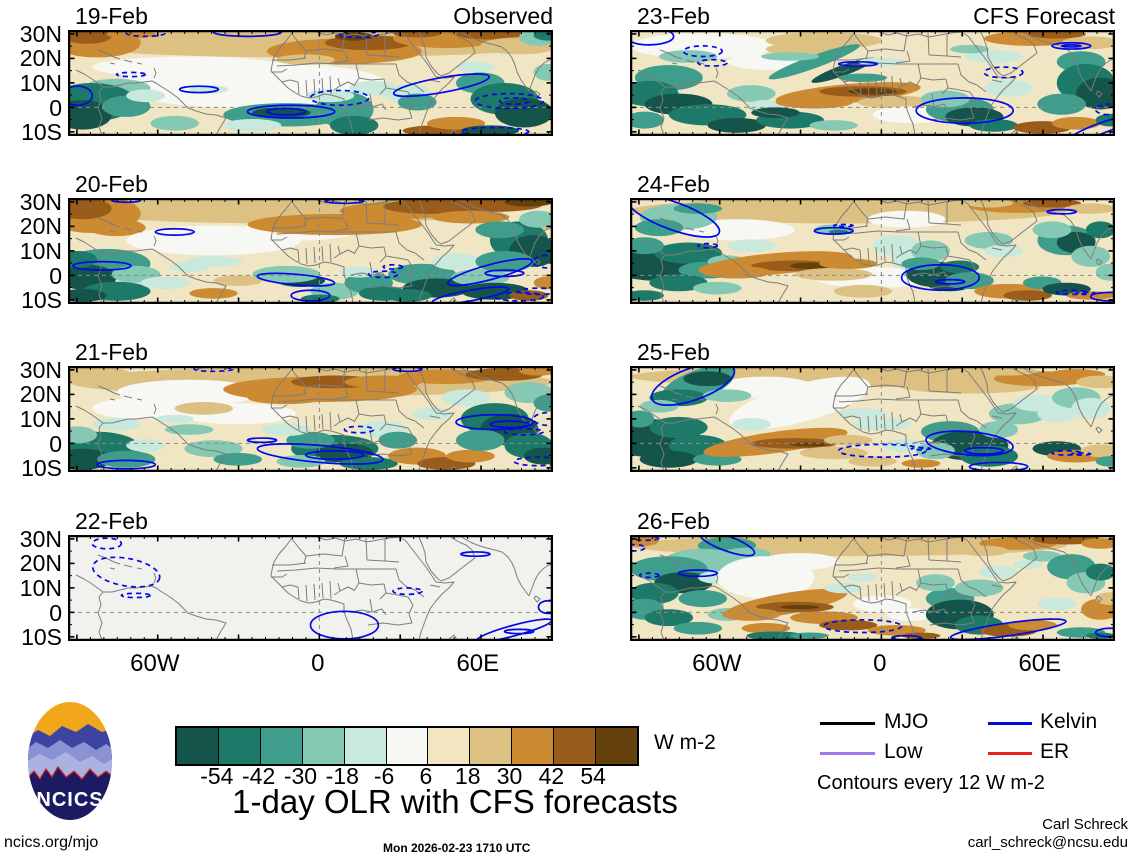 Image resolution: width=1135 pixels, height=860 pixels. I want to click on panel-title-row: 22-Feb, so click(310, 521).